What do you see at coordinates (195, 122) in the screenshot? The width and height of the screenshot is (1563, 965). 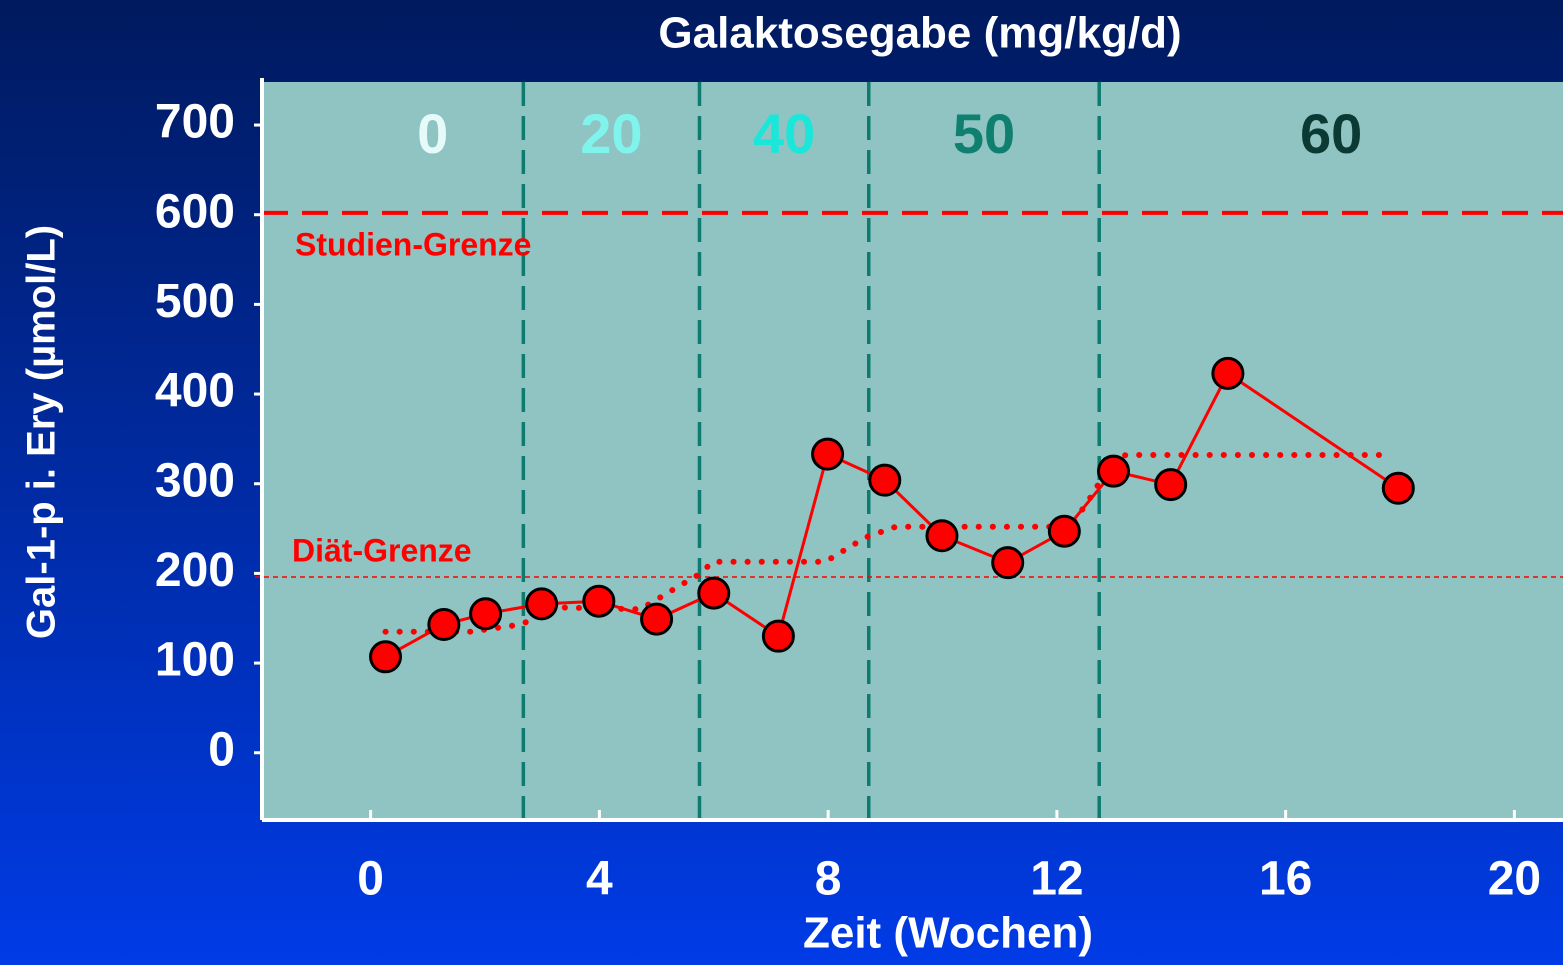 I see `y-tick-label: 700` at bounding box center [195, 122].